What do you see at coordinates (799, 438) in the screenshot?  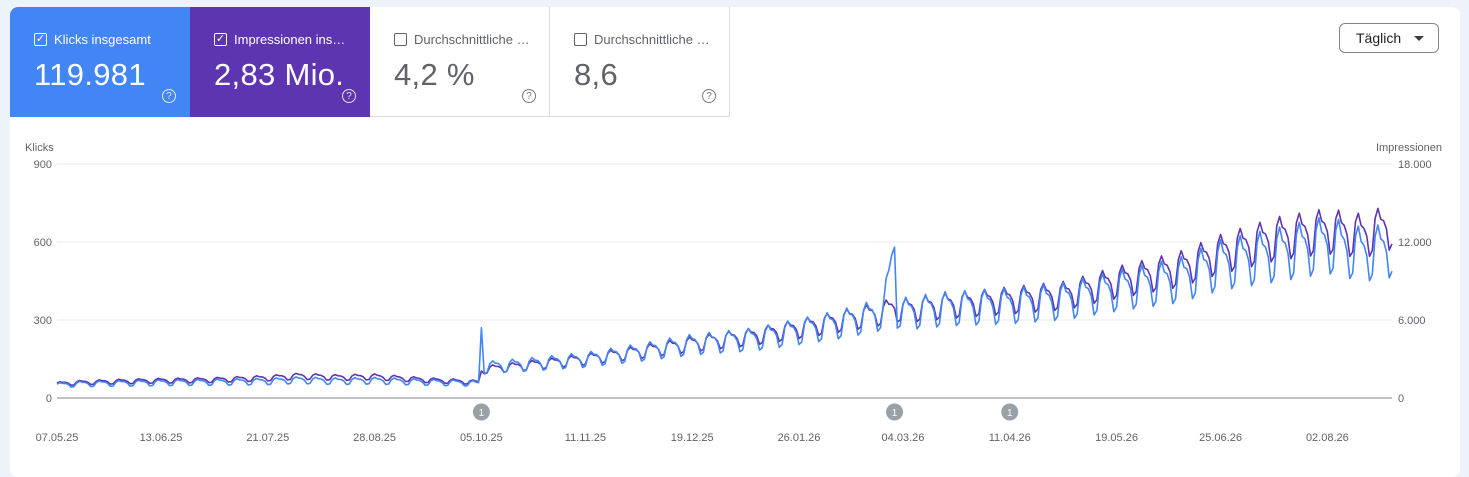 I see `x-tick-label: 26.01.26` at bounding box center [799, 438].